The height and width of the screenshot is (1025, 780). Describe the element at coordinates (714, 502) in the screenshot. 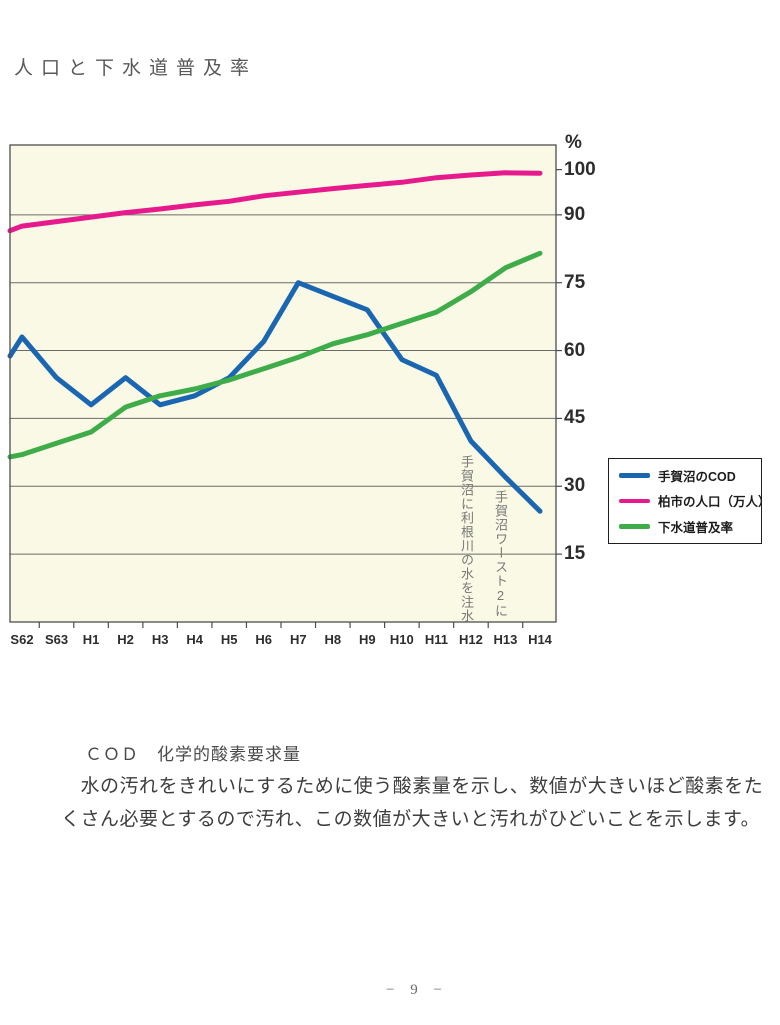

I see `legend-label: 柏市の人口（万人）` at that location.